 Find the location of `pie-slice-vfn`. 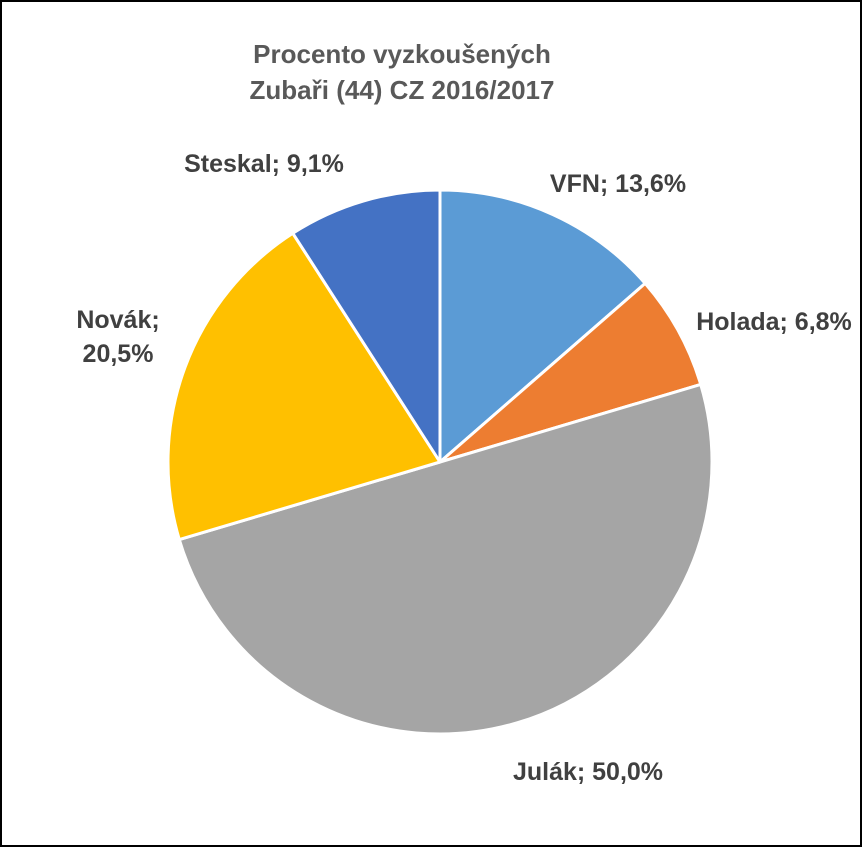

pie-slice-vfn is located at coordinates (542, 326).